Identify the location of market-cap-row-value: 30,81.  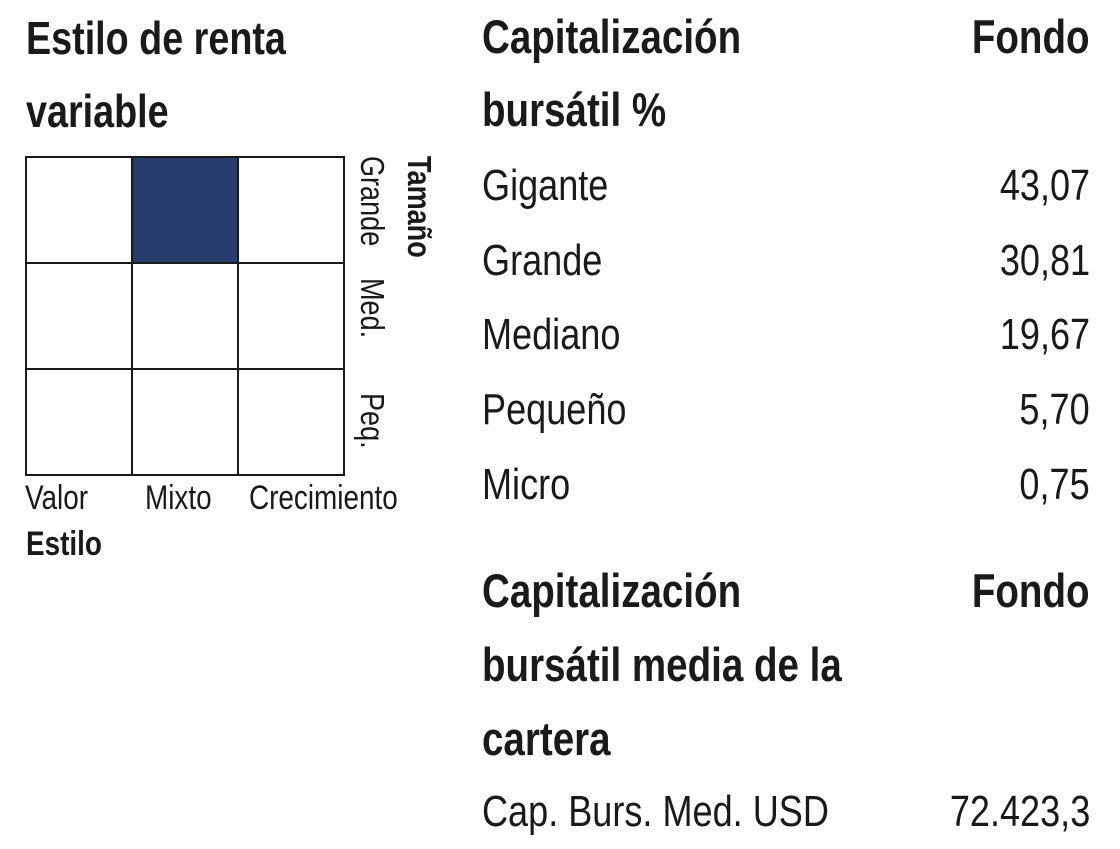
(1044, 260).